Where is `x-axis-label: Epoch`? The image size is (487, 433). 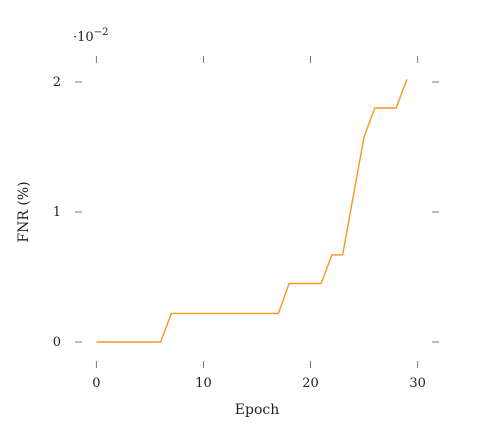
x-axis-label: Epoch is located at coordinates (257, 410).